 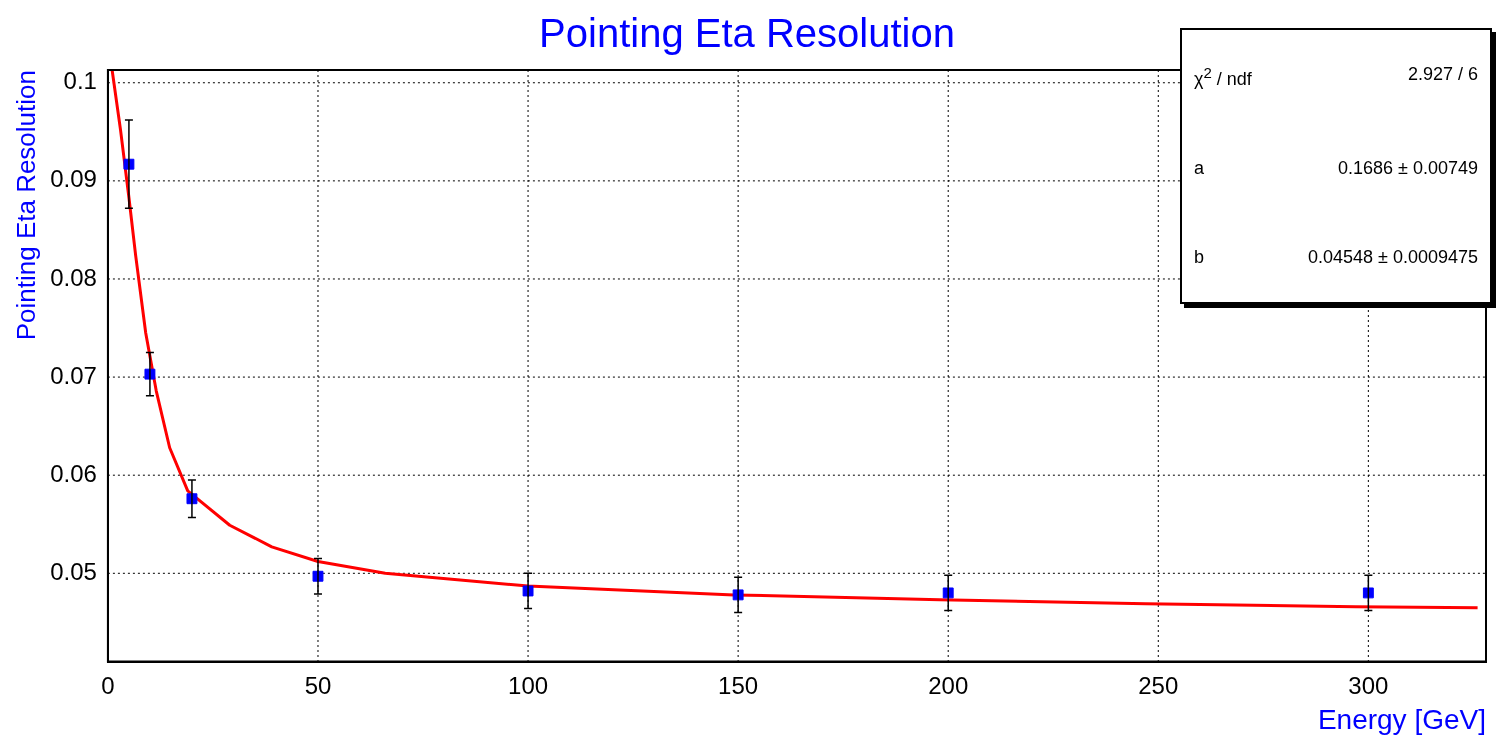 I want to click on y-tick-label: 0.1, so click(x=80, y=81).